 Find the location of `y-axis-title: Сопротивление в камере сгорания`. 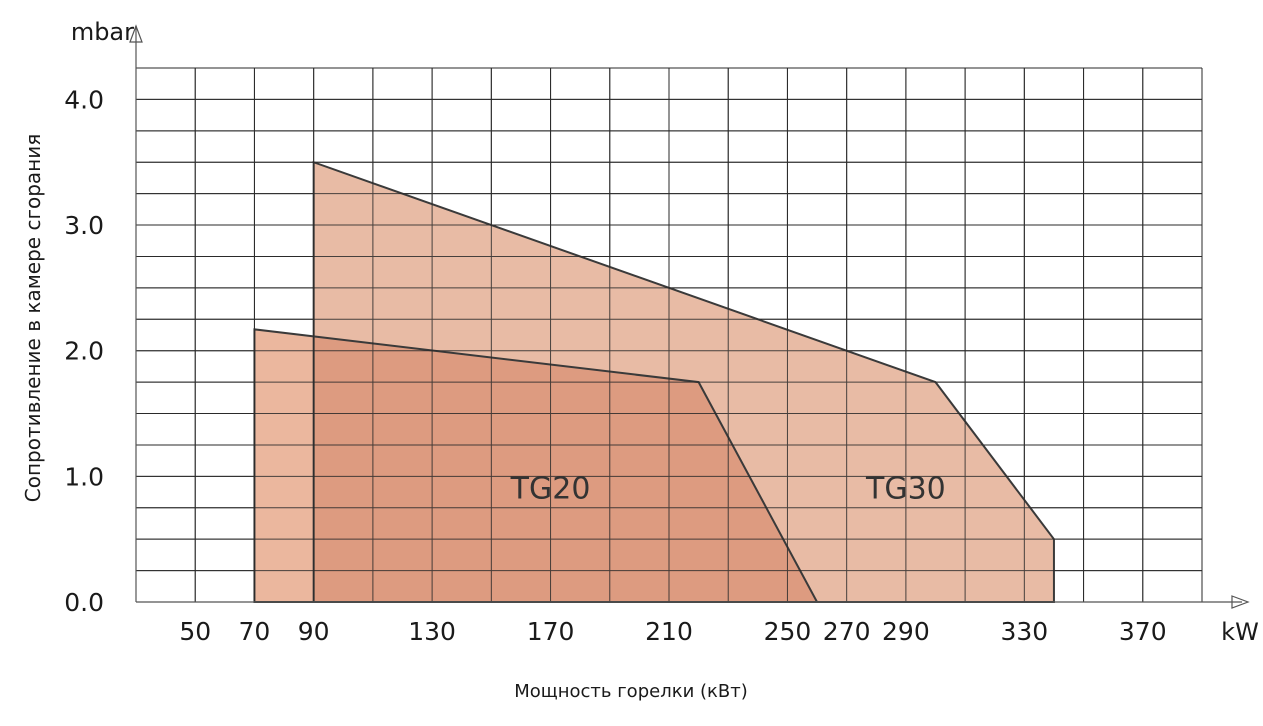

y-axis-title: Сопротивление в камере сгорания is located at coordinates (33, 318).